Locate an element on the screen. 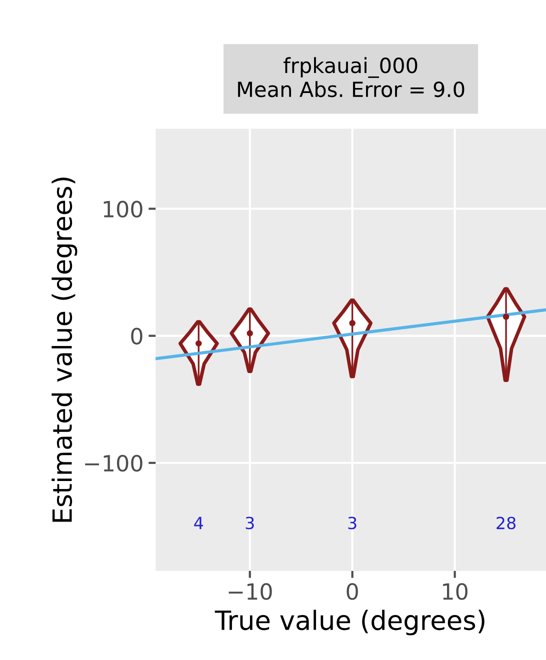 The height and width of the screenshot is (660, 546). x-tick-label: −10 is located at coordinates (250, 591).